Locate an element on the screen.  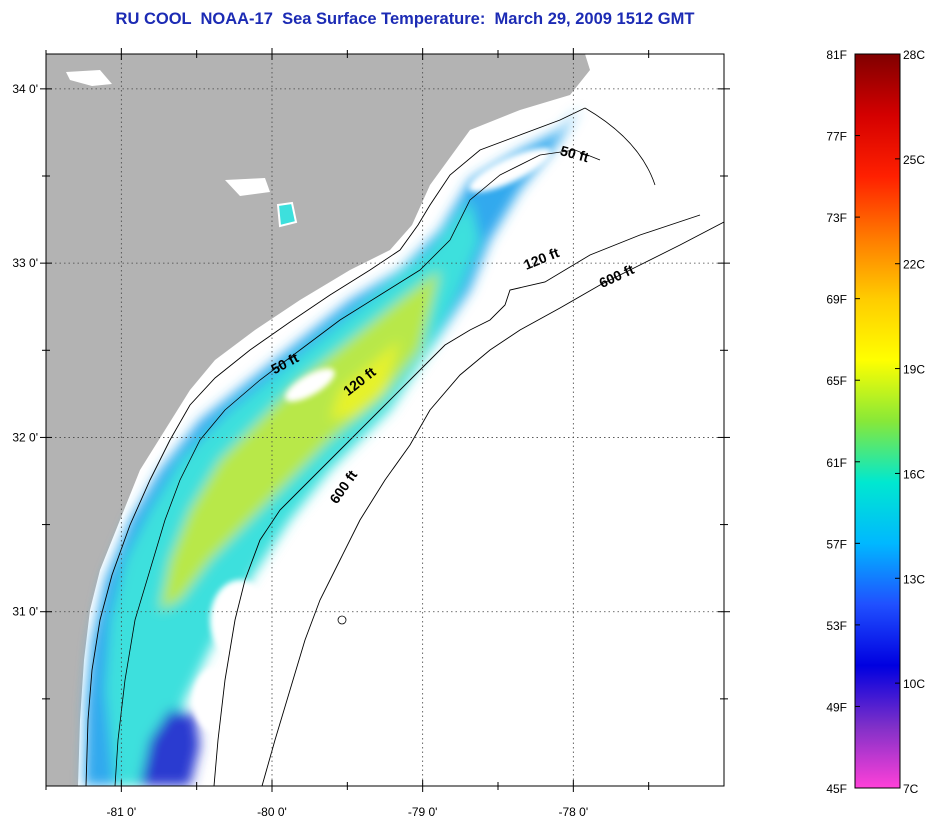
colorbar-label-fahrenheit: 65F is located at coordinates (836, 381).